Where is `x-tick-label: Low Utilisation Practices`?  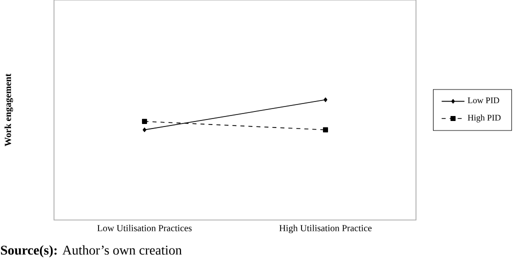
x-tick-label: Low Utilisation Practices is located at coordinates (144, 228).